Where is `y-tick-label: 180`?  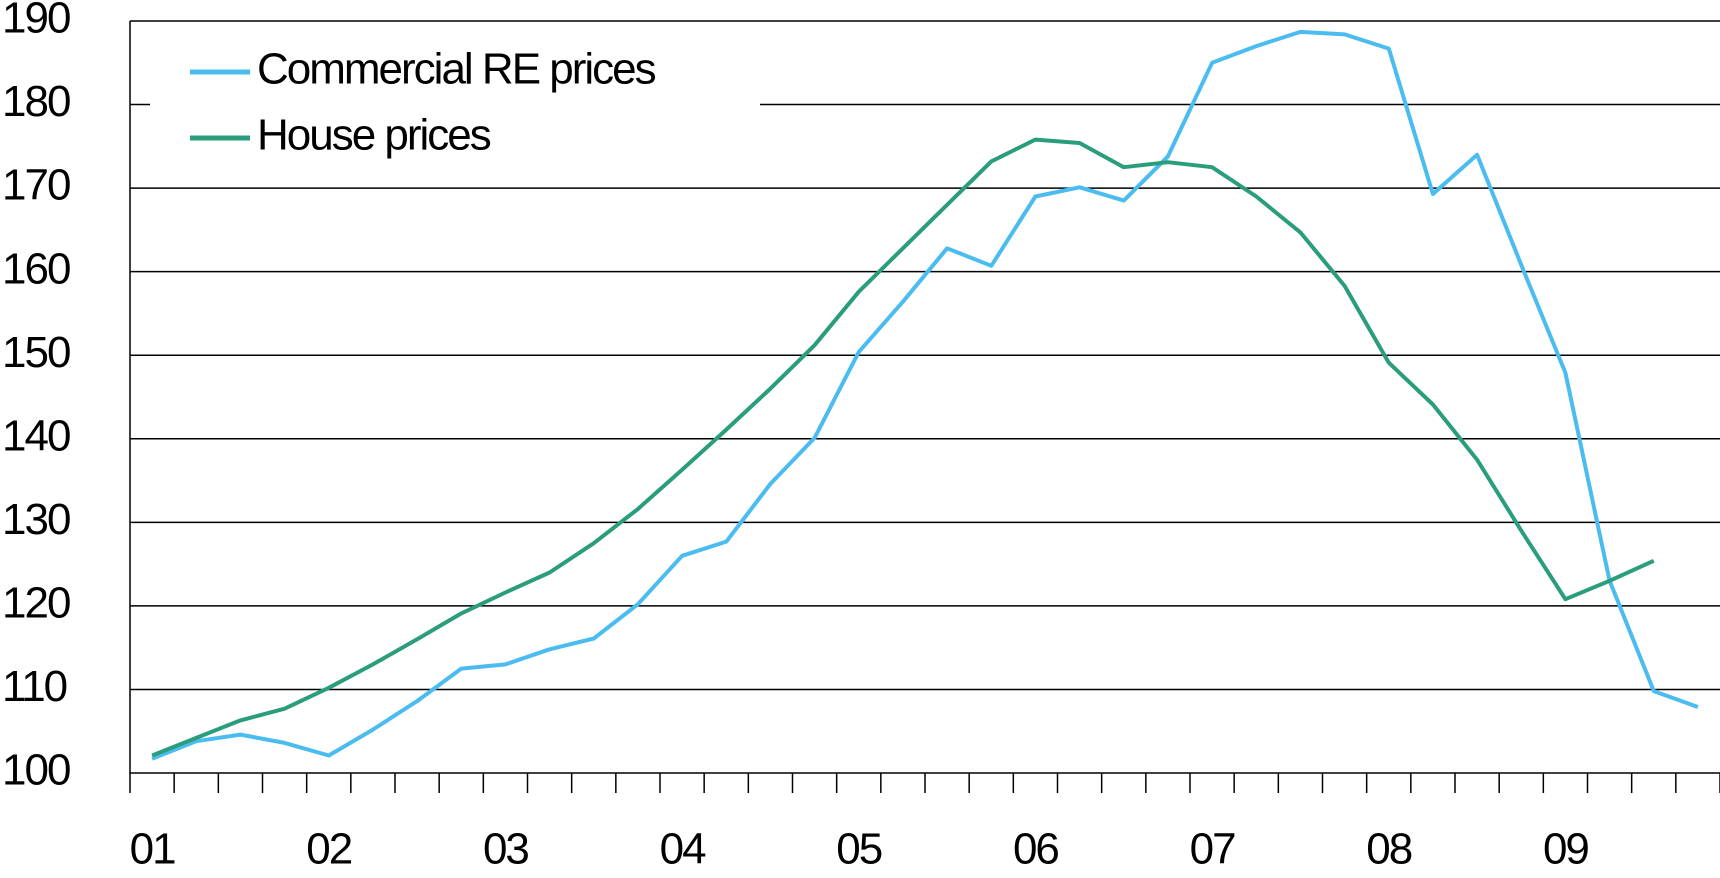 y-tick-label: 180 is located at coordinates (36, 101).